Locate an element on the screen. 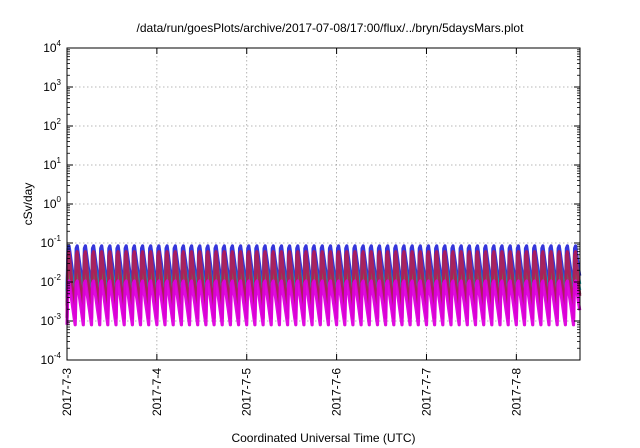  x-axis-label: Coordinated Universal Time (UTC) is located at coordinates (323, 438).